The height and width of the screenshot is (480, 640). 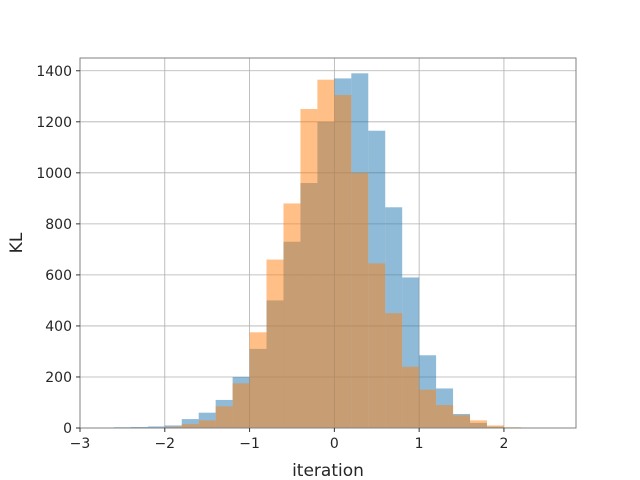 I want to click on x-tick-label: −2, so click(x=164, y=444).